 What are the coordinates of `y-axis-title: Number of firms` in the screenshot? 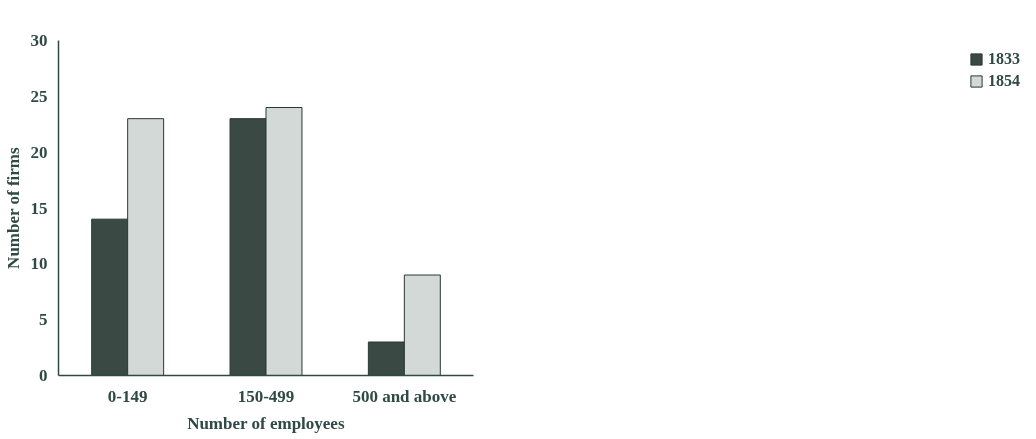 It's located at (13, 208).